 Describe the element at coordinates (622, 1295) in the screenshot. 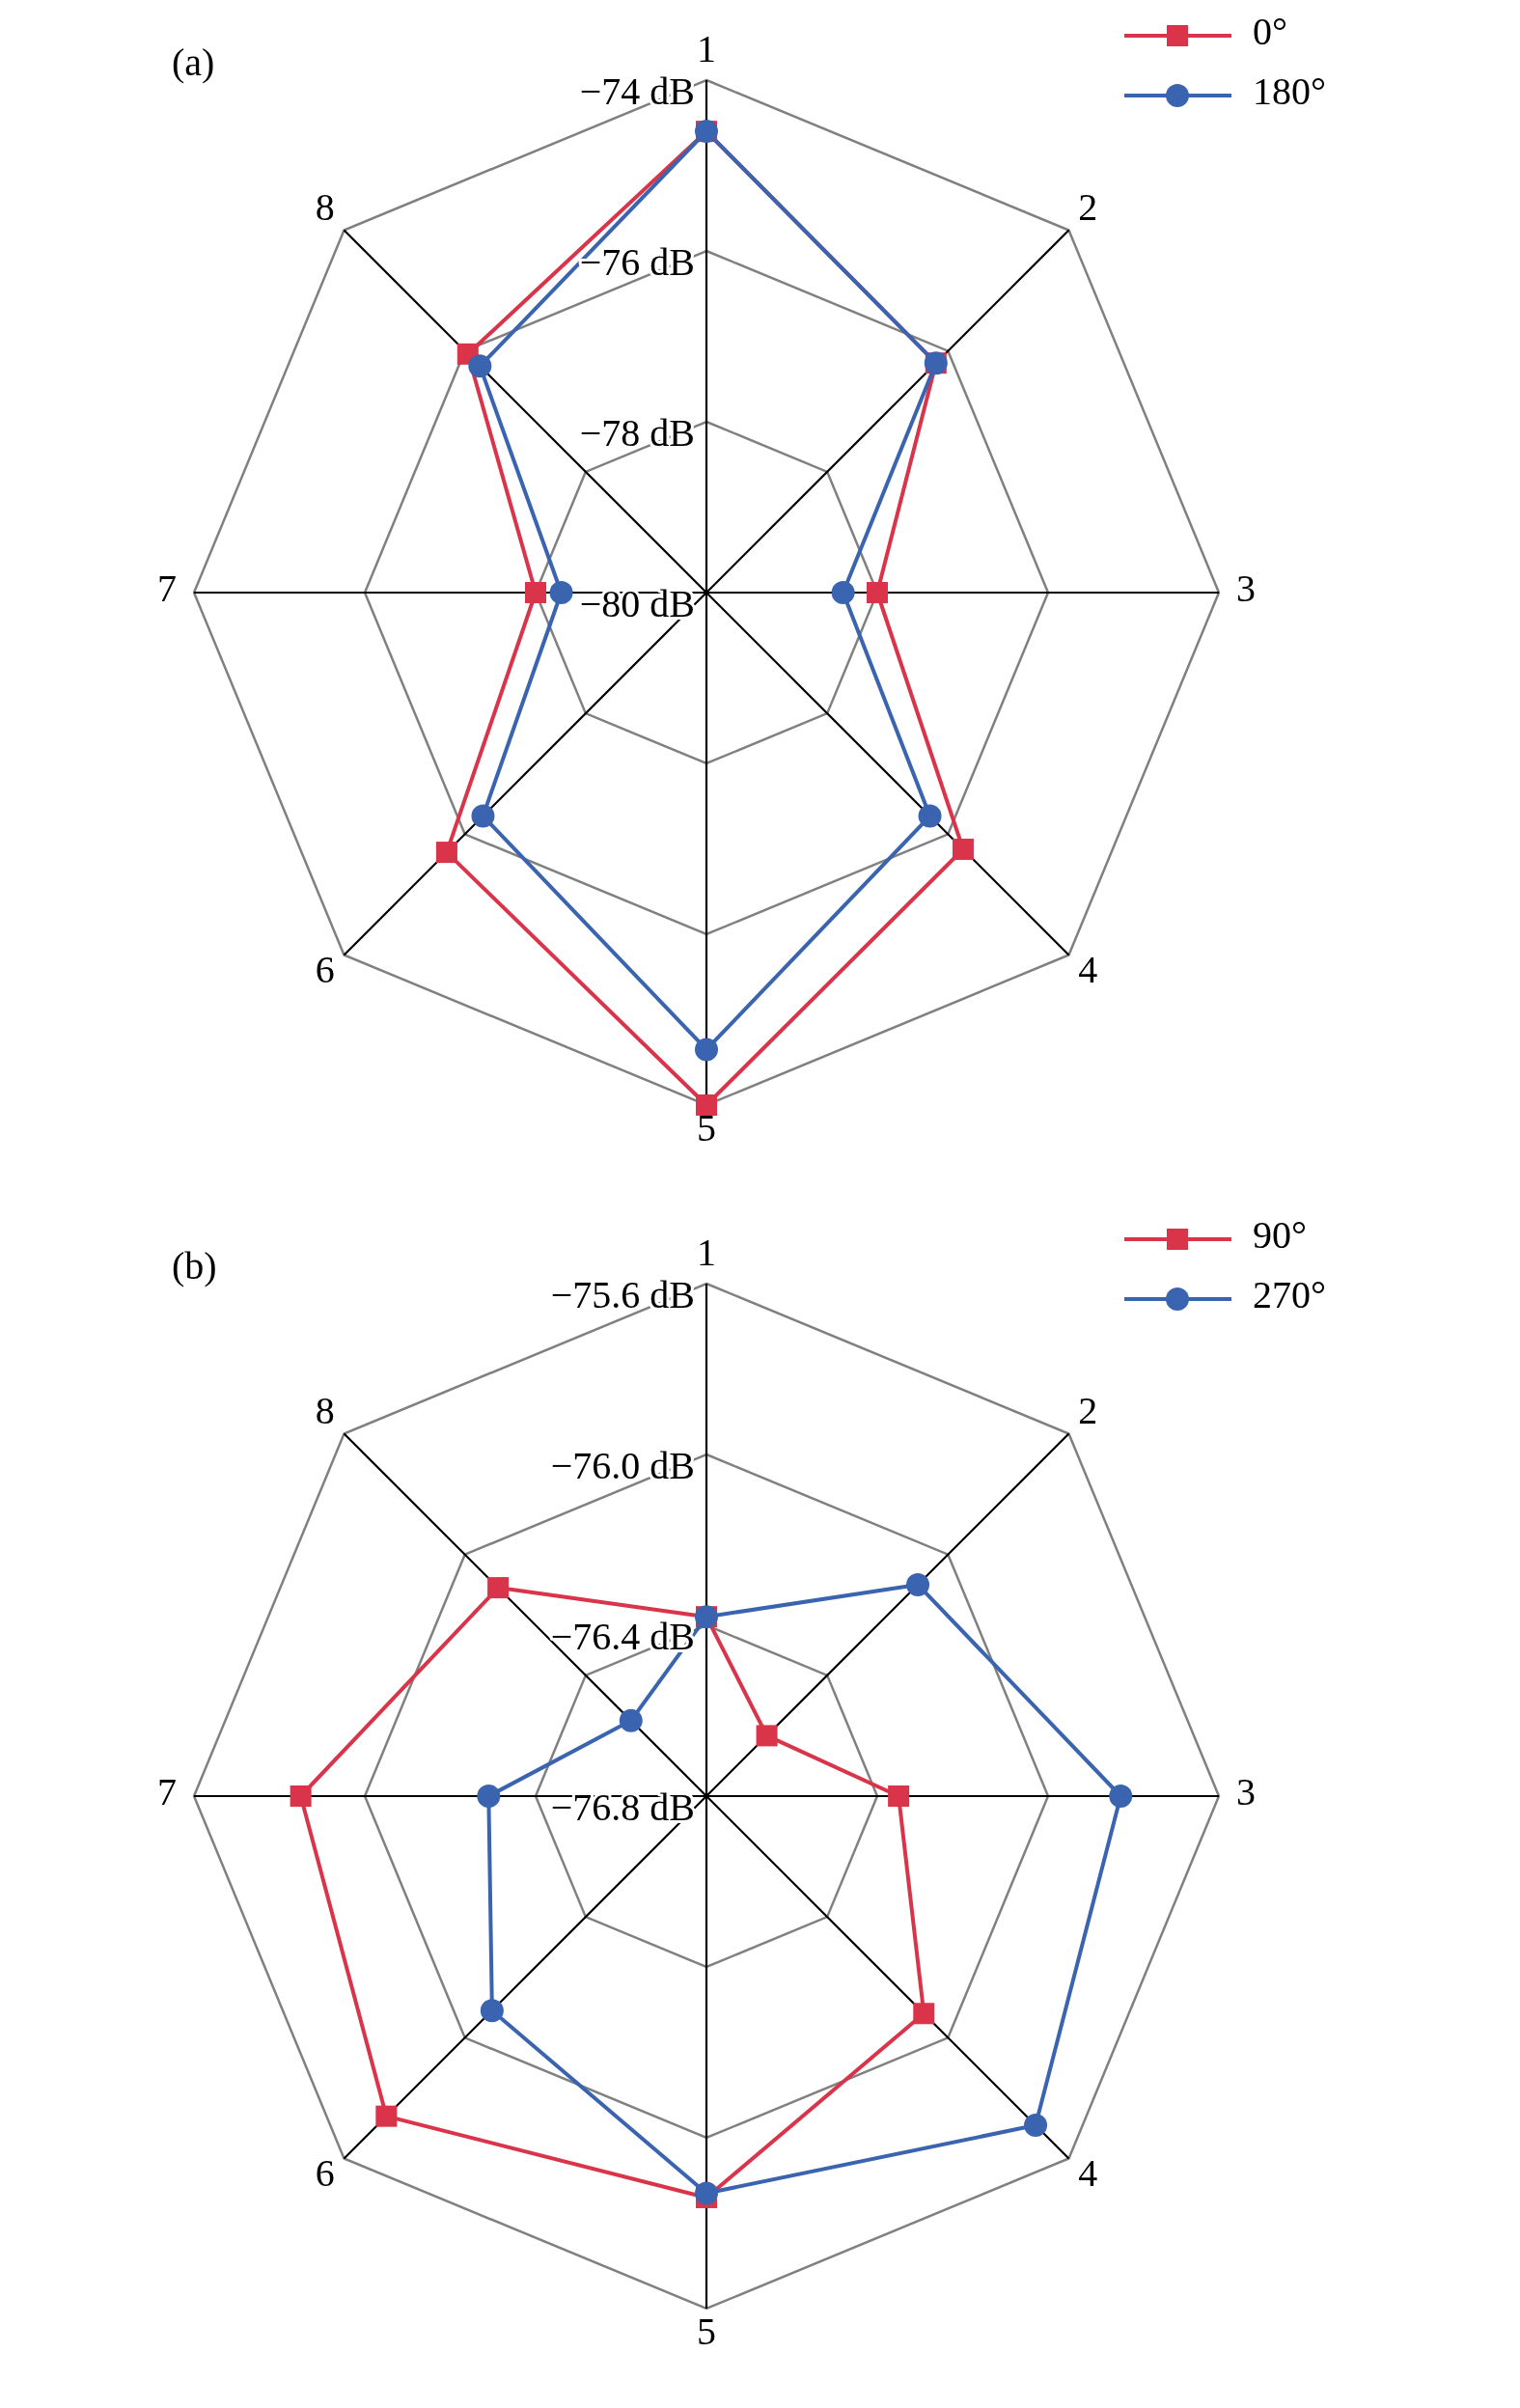

I see `y-tick-label: −75.6 dB` at that location.